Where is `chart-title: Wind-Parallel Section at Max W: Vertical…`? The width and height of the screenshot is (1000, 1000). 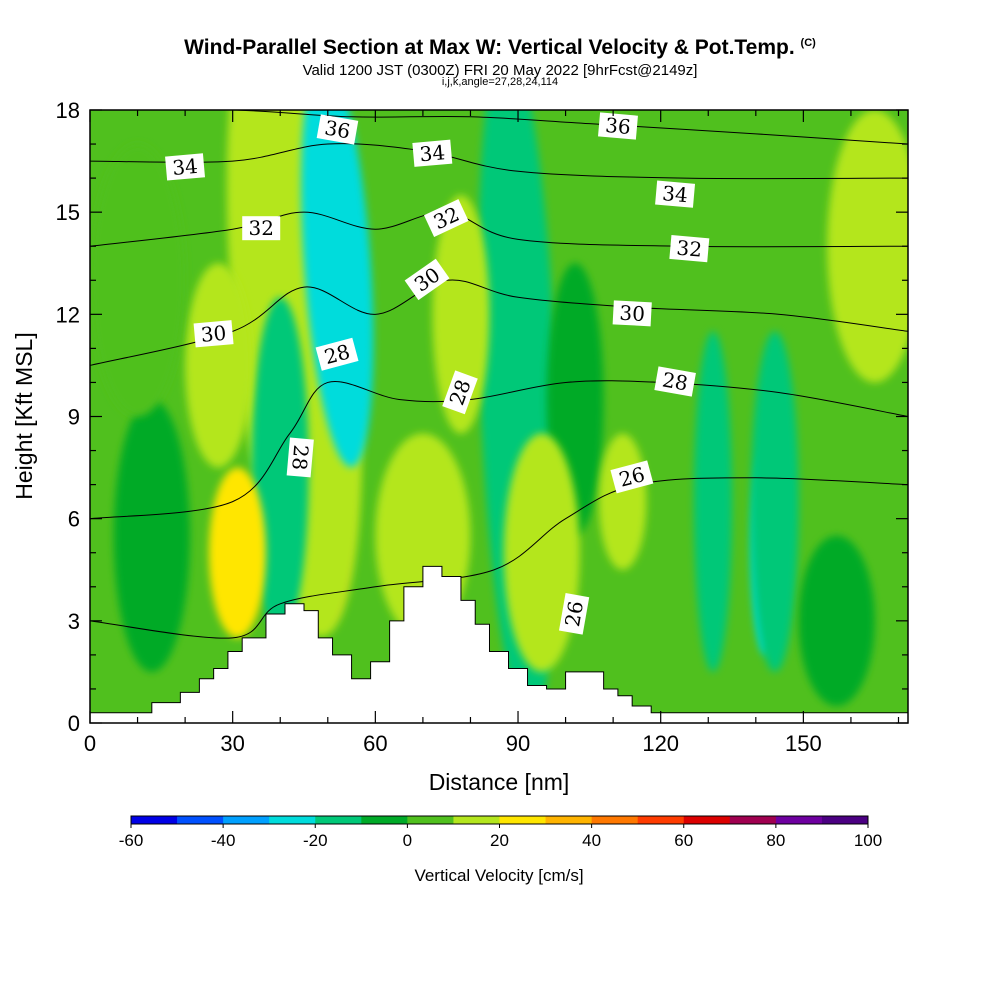 chart-title: Wind-Parallel Section at Max W: Vertical… is located at coordinates (500, 47).